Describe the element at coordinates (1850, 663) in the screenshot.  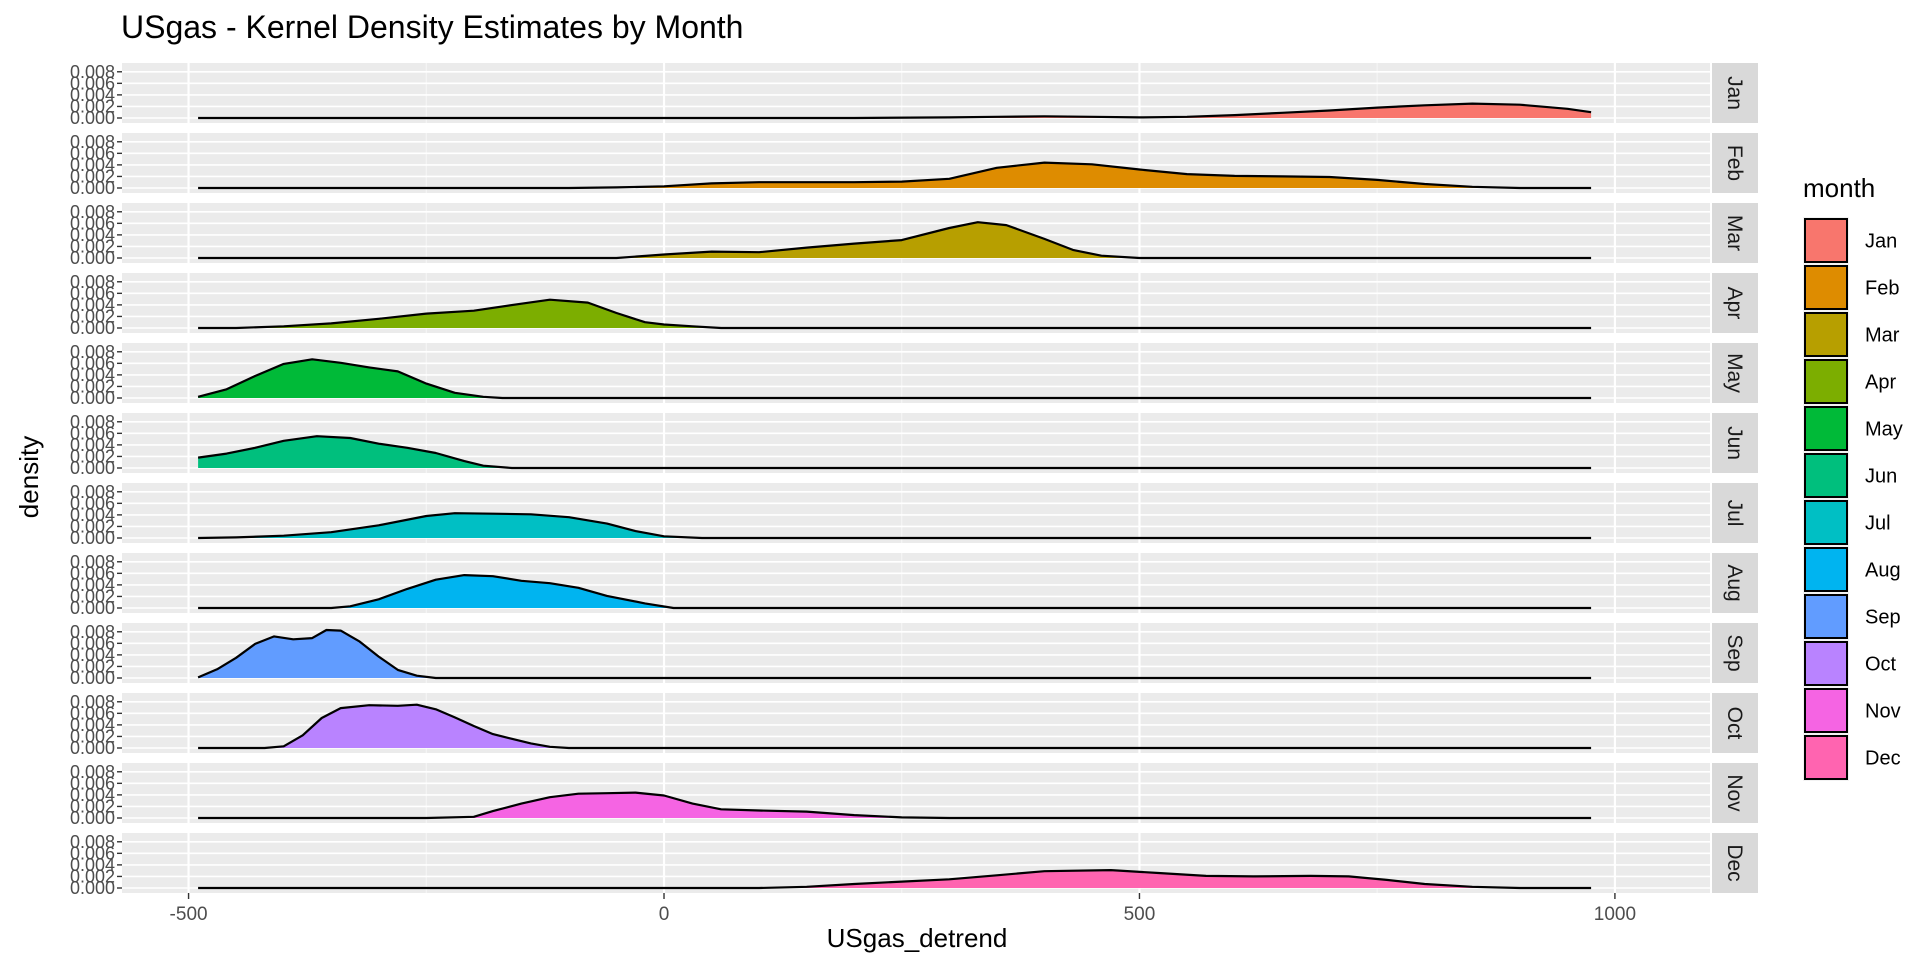
I see `legend-item-oct: Oct` at that location.